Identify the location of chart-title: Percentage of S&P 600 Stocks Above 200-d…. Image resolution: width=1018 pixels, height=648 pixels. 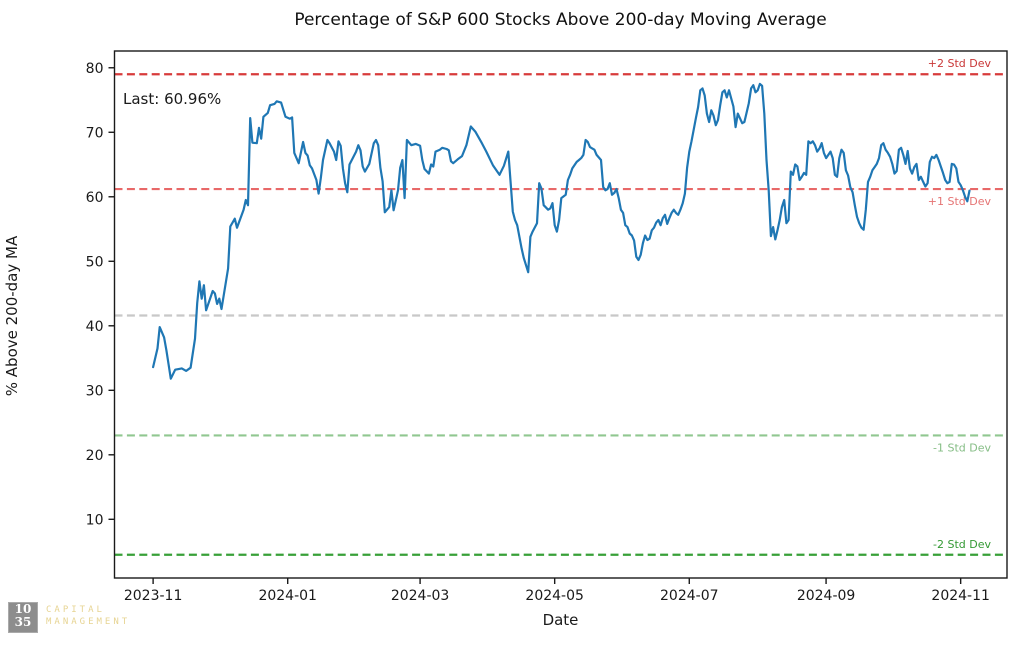
(560, 20).